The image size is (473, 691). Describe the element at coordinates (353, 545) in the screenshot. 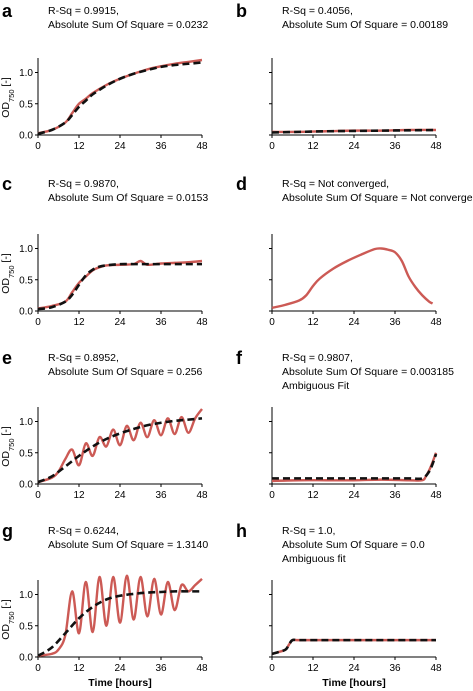

I see `panel-annotation: Absolute Sum Of Square = 0.0` at that location.